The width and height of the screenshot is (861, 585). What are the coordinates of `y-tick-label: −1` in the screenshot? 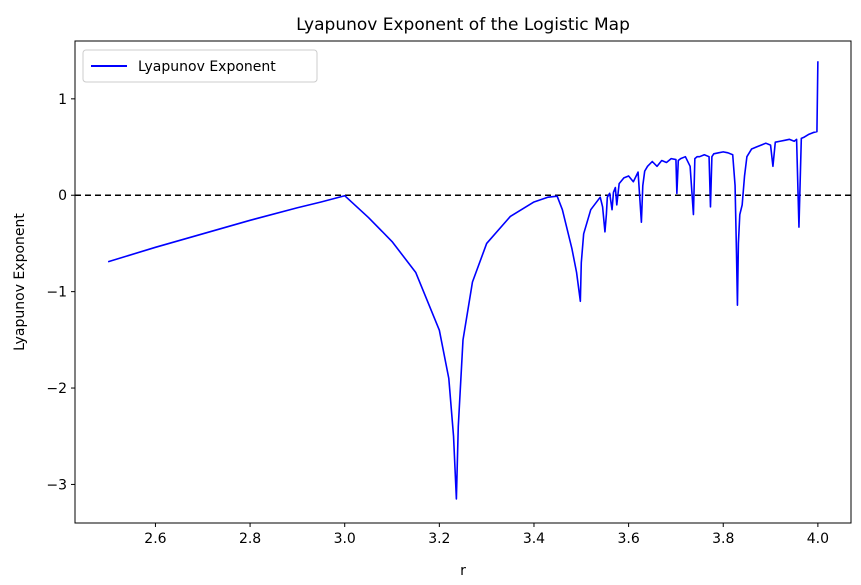 It's located at (56, 293).